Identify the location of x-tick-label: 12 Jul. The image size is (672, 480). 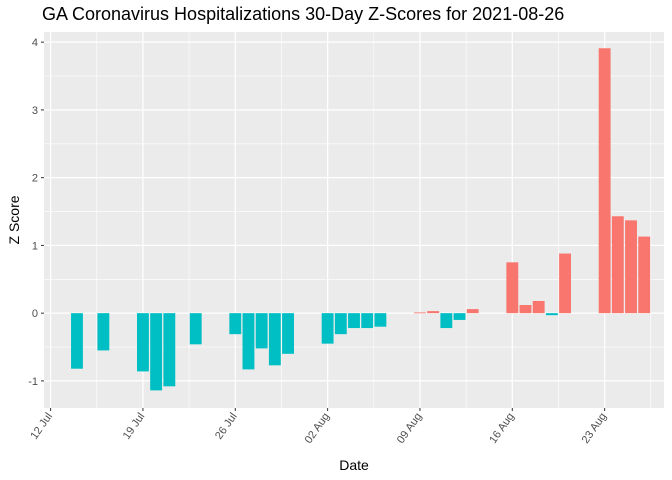
(41, 426).